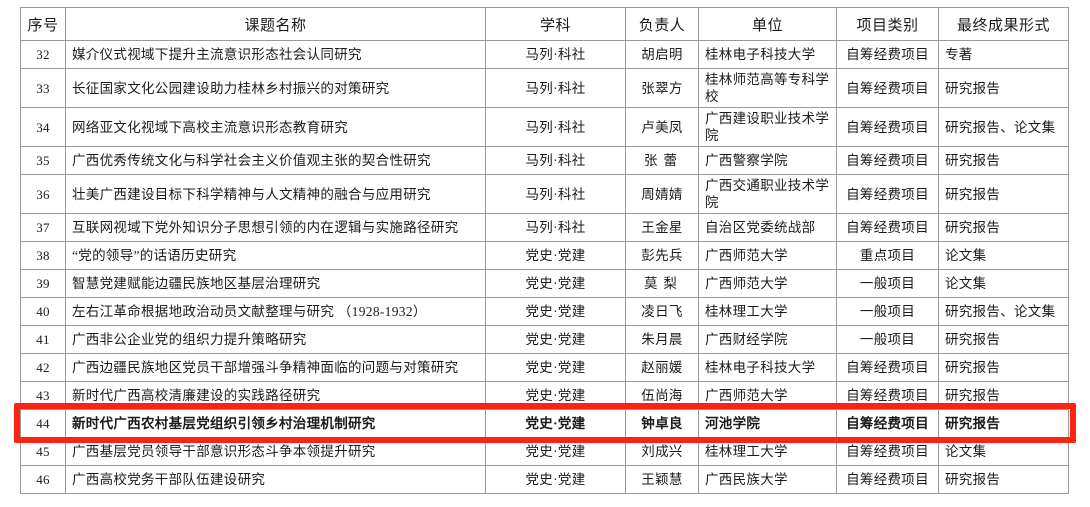  What do you see at coordinates (767, 423) in the screenshot?
I see `cell-unit: 河池学院` at bounding box center [767, 423].